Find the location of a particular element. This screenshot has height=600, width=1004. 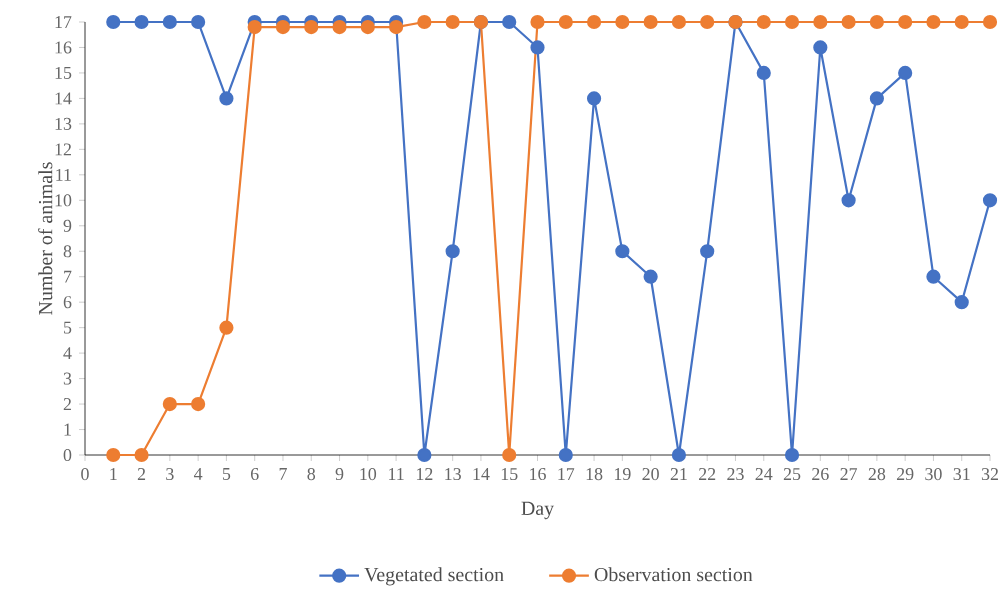

x-tick-label: 24 is located at coordinates (764, 474).